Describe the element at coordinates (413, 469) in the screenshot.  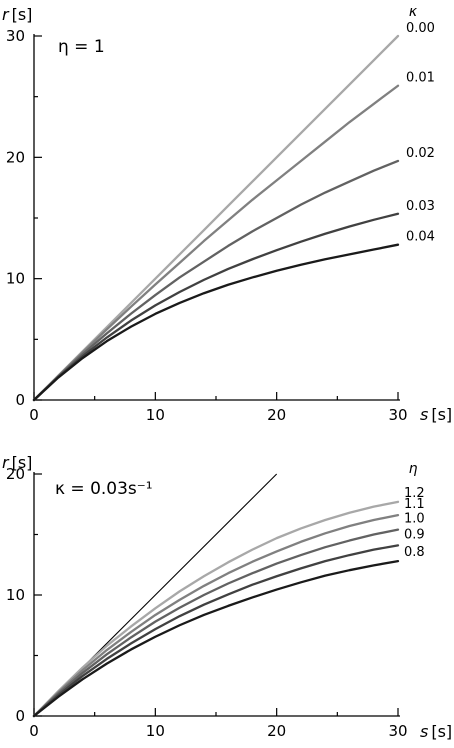
I see `legend-title: η` at that location.